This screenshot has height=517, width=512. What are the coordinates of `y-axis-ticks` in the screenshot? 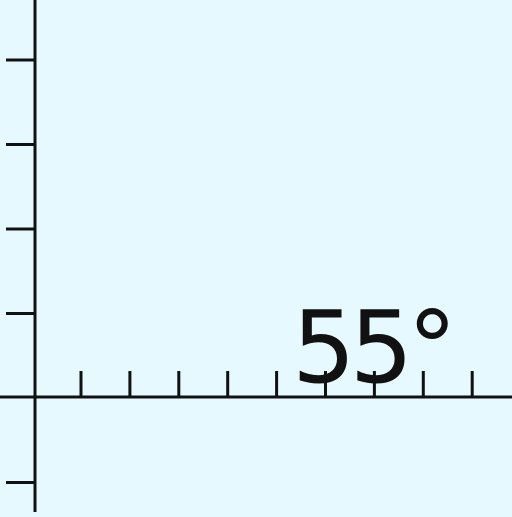 It's located at (20, 271).